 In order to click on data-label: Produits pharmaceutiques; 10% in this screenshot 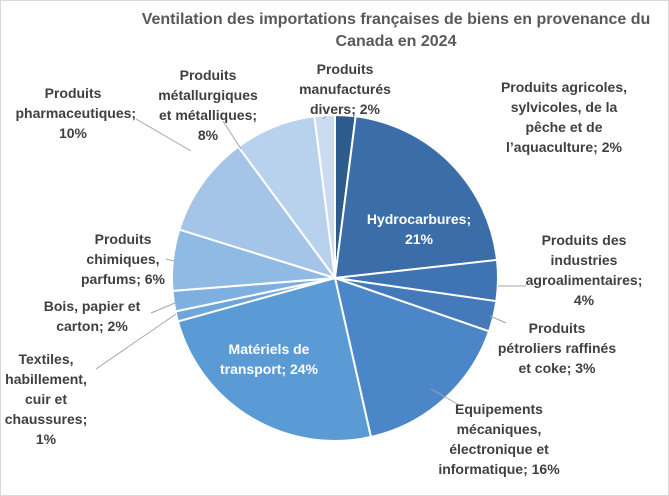, I will do `click(76, 113)`.